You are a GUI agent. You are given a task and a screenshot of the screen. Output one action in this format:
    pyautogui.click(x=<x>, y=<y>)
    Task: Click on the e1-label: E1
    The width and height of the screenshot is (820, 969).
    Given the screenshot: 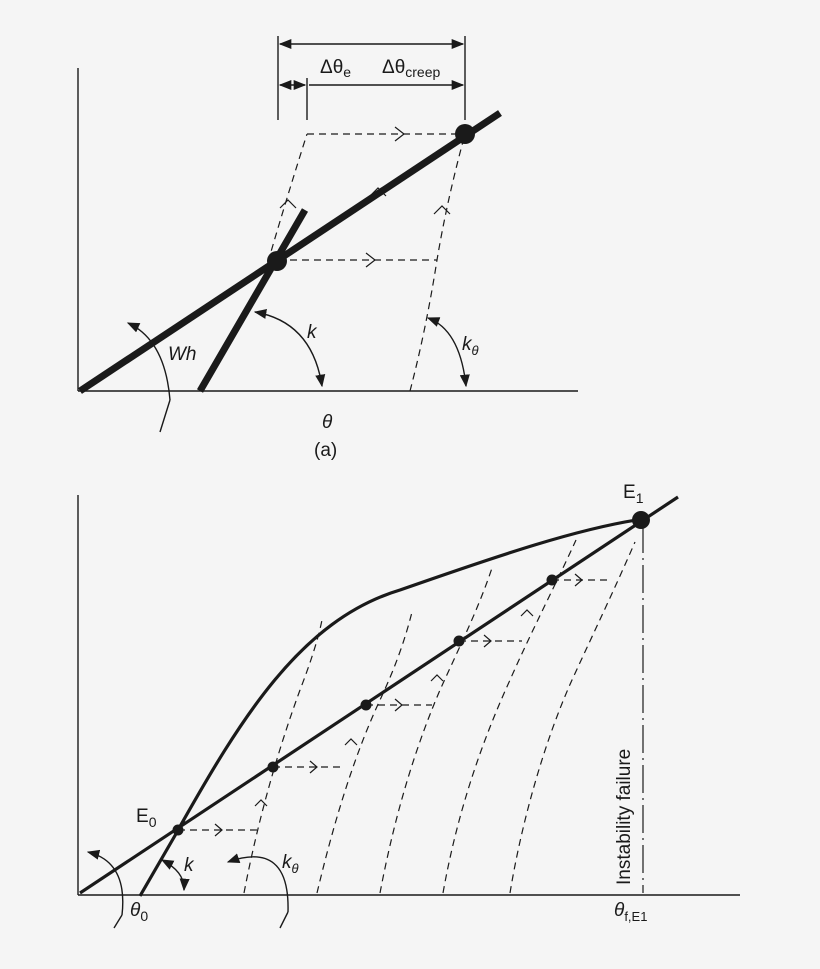 What is the action you would take?
    pyautogui.click(x=633, y=494)
    